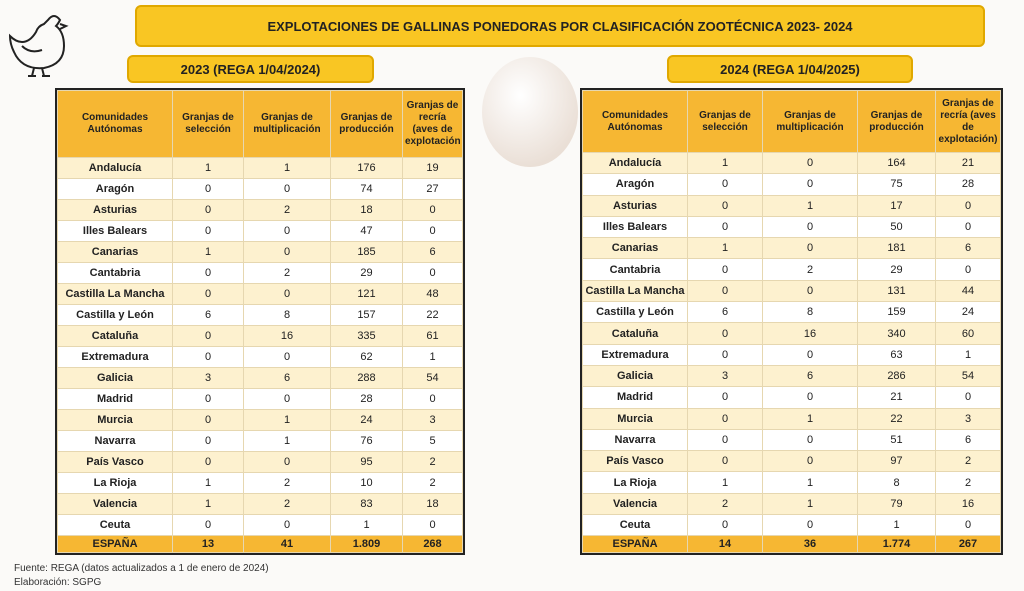  What do you see at coordinates (208, 544) in the screenshot?
I see `total-cell: 13` at bounding box center [208, 544].